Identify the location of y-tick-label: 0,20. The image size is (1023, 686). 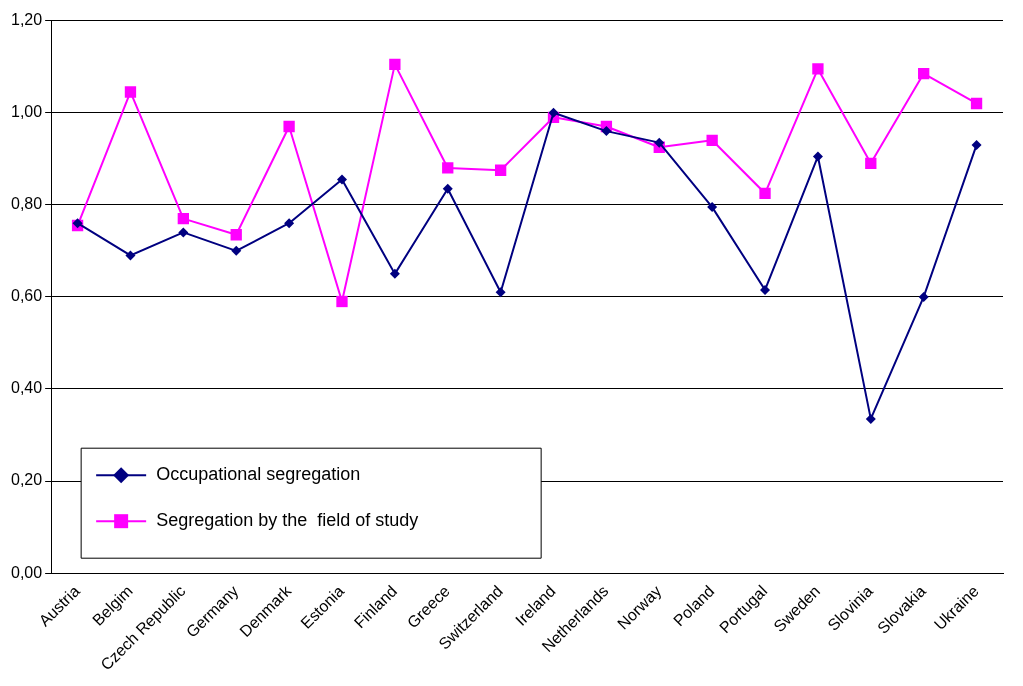
(27, 480).